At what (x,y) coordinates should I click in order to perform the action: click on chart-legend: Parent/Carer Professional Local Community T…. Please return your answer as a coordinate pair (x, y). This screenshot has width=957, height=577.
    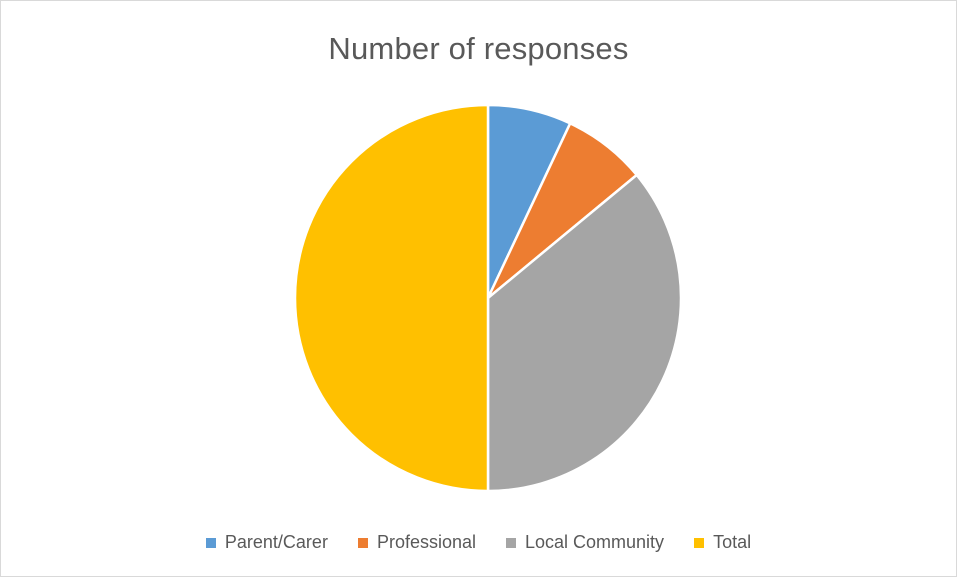
    Looking at the image, I should click on (478, 542).